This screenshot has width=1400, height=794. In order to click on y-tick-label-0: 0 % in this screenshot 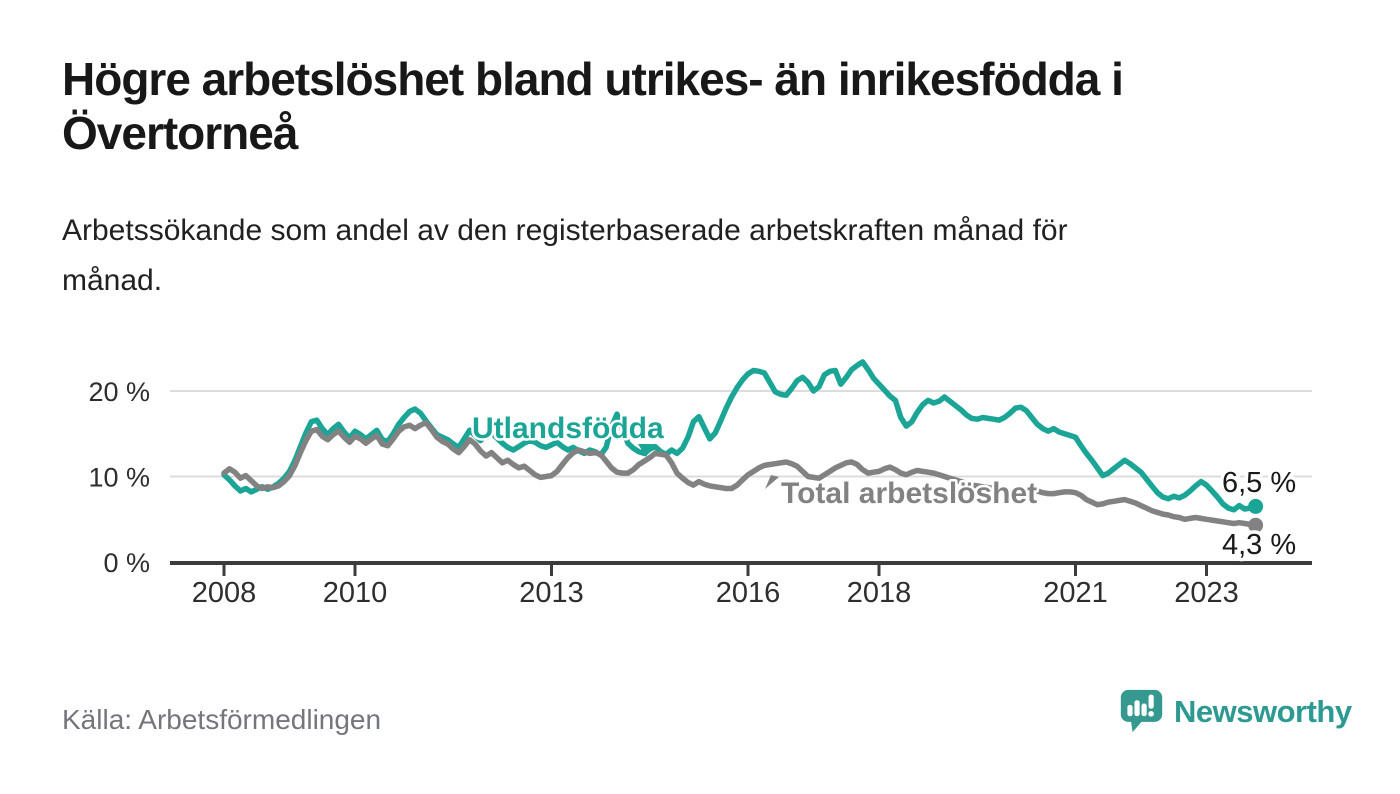, I will do `click(126, 563)`.